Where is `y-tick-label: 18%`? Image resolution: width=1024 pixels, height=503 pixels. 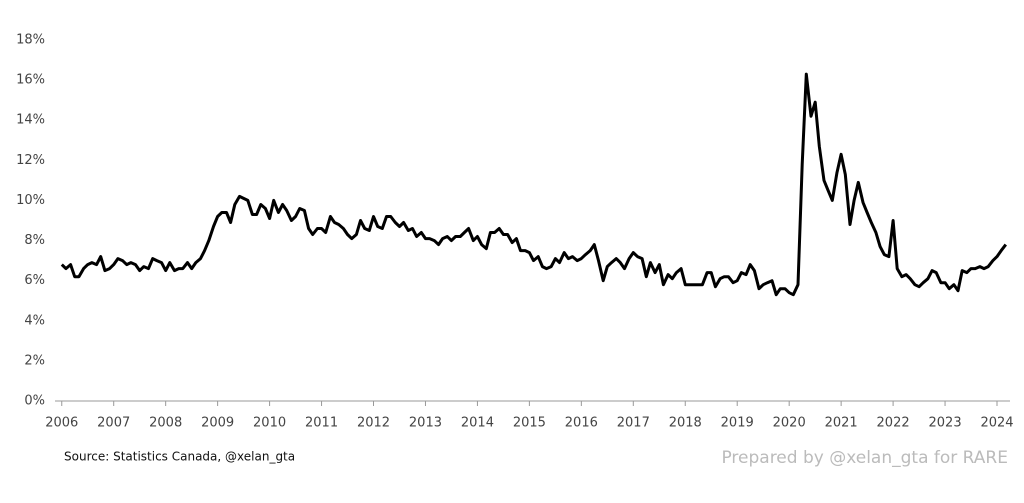
y-tick-label: 18% is located at coordinates (30, 40).